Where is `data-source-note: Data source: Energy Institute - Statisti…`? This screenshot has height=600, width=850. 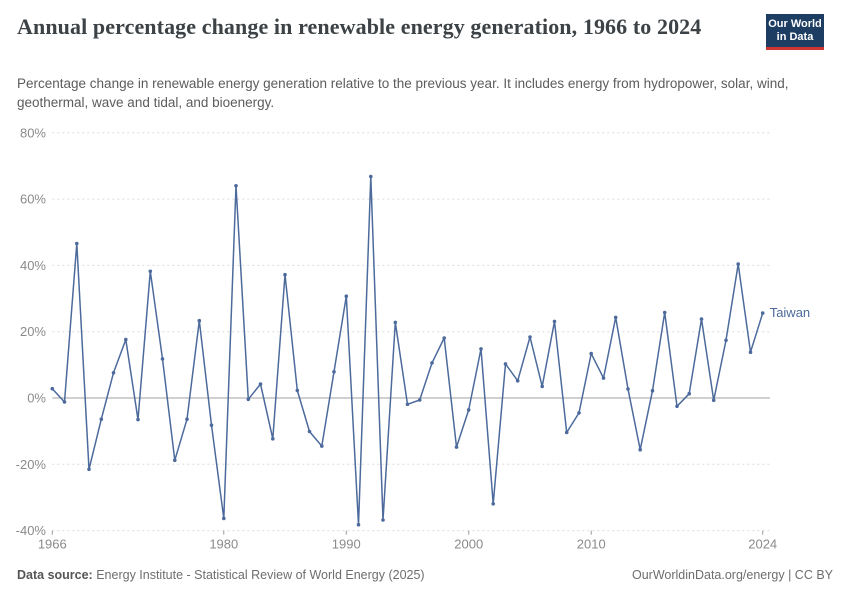
data-source-note: Data source: Energy Institute - Statisti… is located at coordinates (221, 575).